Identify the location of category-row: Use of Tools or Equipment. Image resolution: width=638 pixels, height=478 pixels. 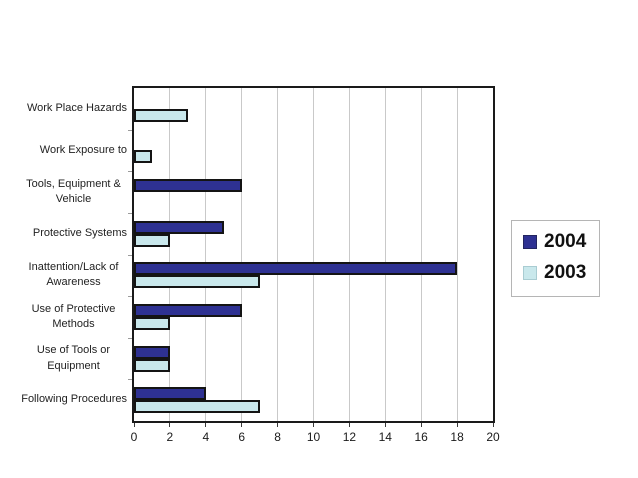
(63, 359).